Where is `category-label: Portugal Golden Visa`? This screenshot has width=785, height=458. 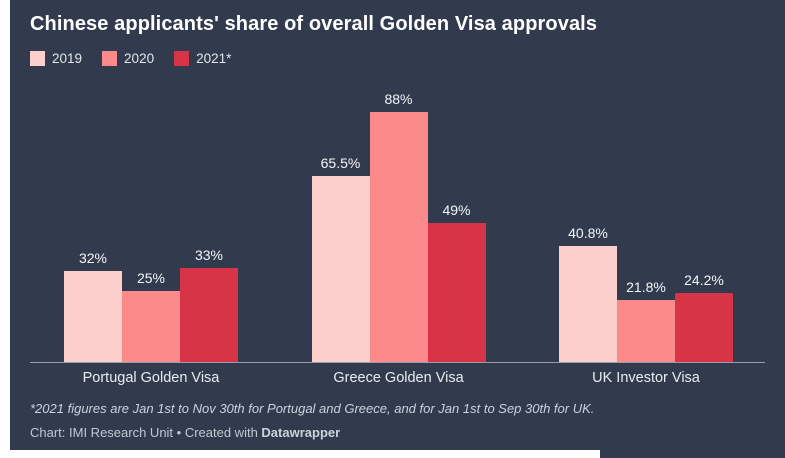
category-label: Portugal Golden Visa is located at coordinates (151, 378).